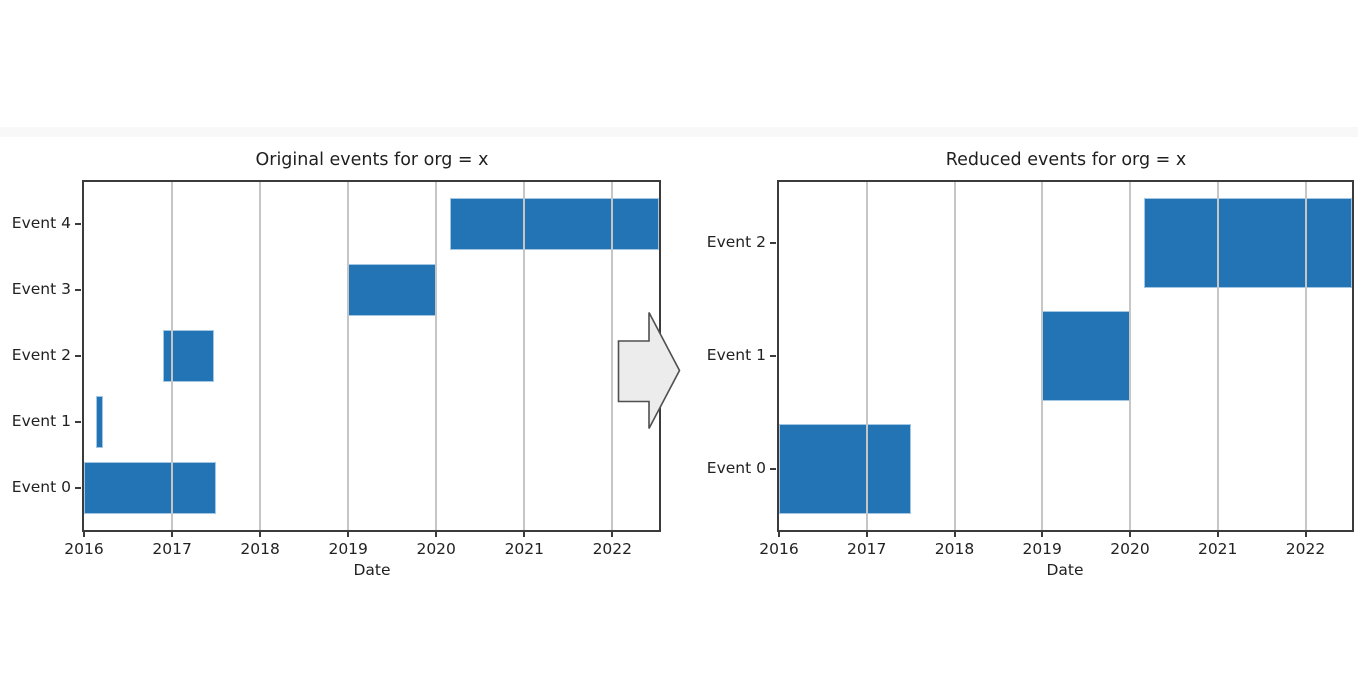 The height and width of the screenshot is (691, 1358). I want to click on chart-title-reduced: Reduced events for org = x, so click(1066, 160).